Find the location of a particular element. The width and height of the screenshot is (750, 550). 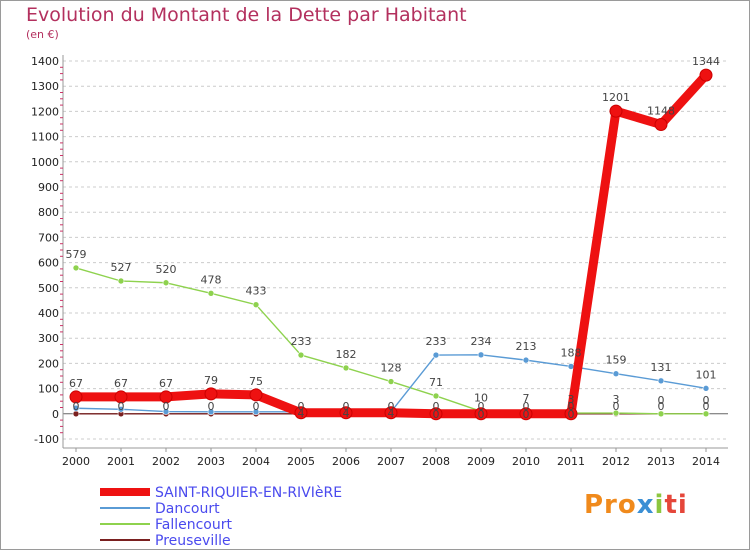

y-tick-label: 700 is located at coordinates (48, 237).